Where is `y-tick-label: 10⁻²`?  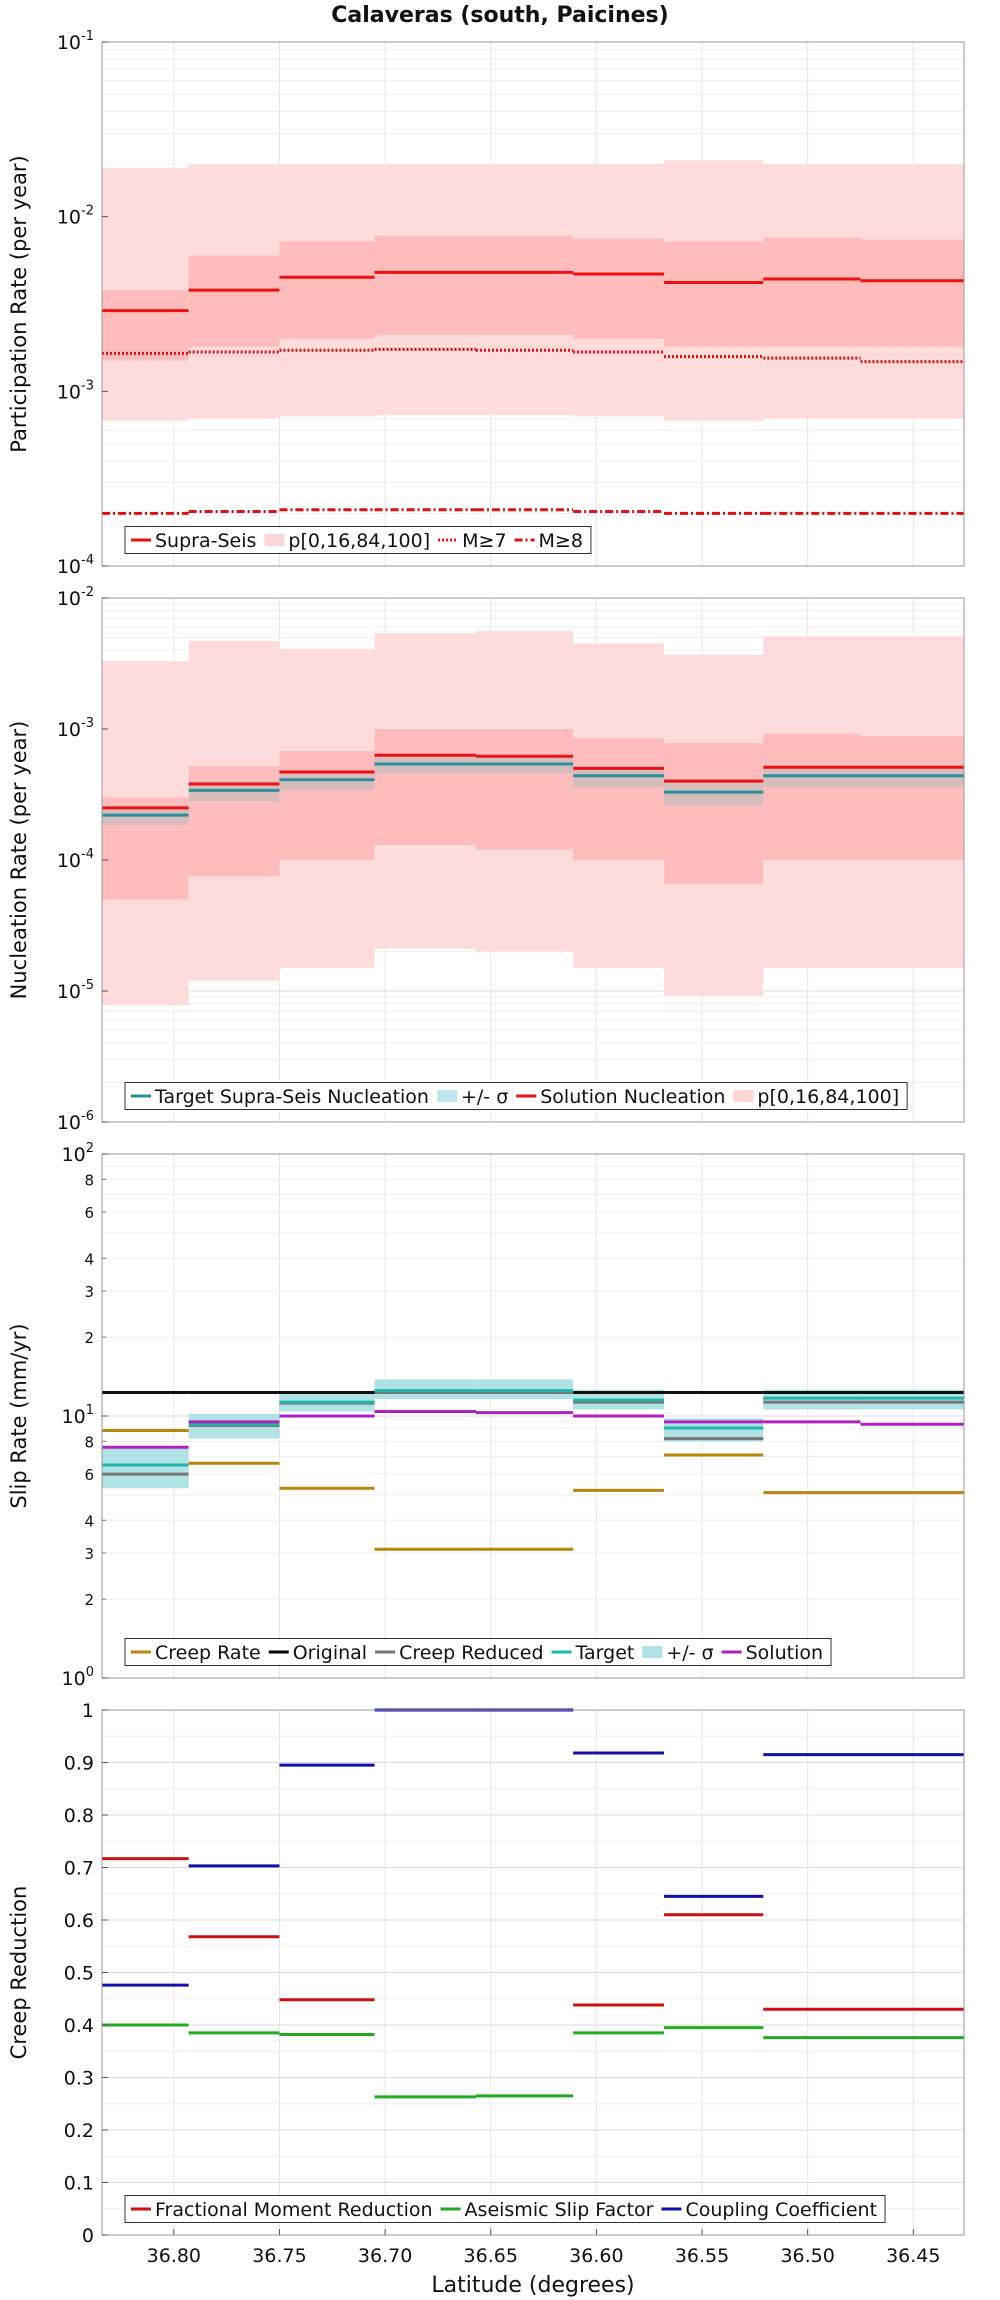
y-tick-label: 10⁻² is located at coordinates (75, 216).